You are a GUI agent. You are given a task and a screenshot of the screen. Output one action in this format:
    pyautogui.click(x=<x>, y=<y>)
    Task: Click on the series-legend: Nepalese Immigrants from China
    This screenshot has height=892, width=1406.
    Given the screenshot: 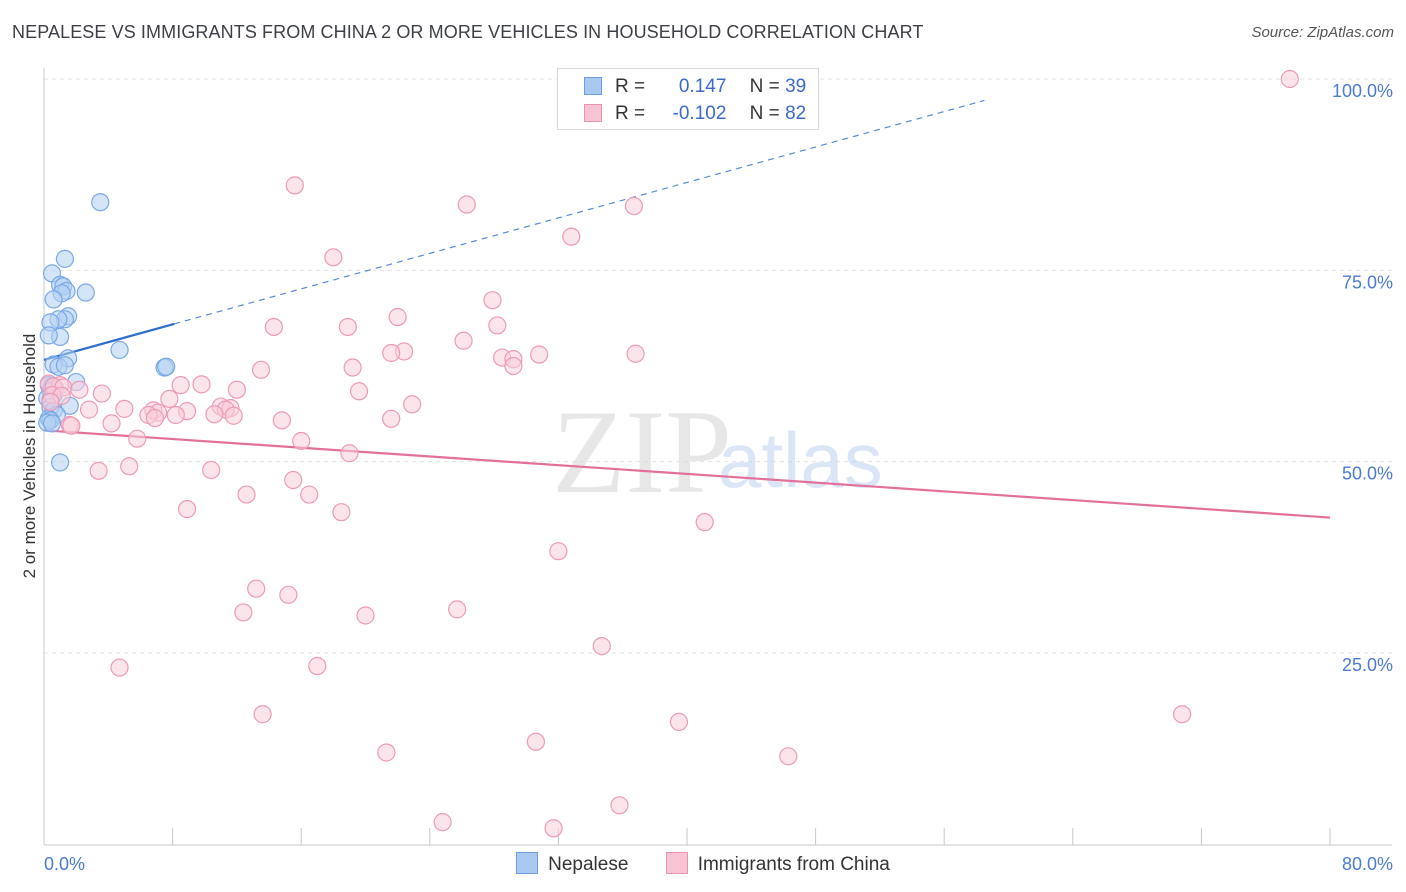 What is the action you would take?
    pyautogui.click(x=703, y=864)
    